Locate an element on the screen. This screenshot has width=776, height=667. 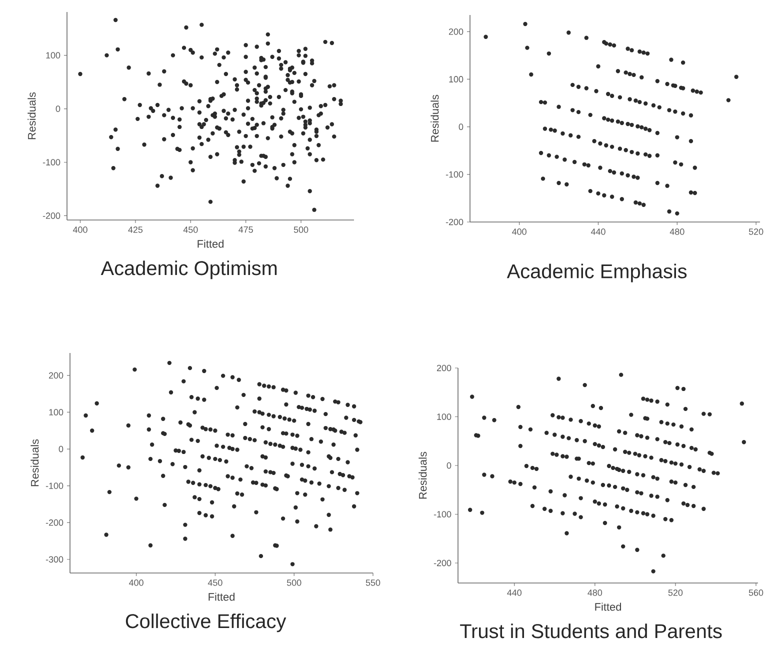
x-tick-label: 560 is located at coordinates (756, 593).